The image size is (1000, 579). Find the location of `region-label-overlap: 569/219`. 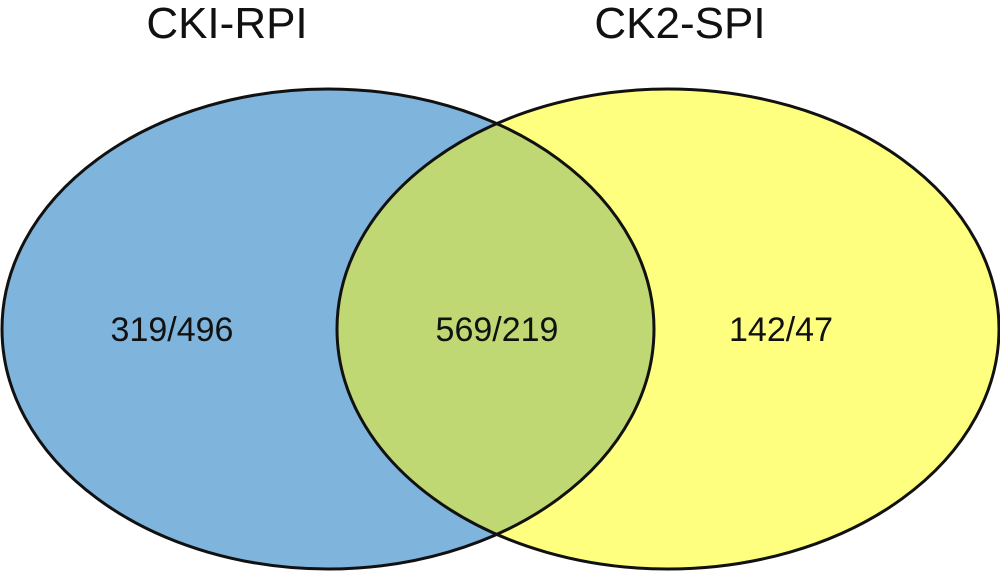

region-label-overlap: 569/219 is located at coordinates (497, 330).